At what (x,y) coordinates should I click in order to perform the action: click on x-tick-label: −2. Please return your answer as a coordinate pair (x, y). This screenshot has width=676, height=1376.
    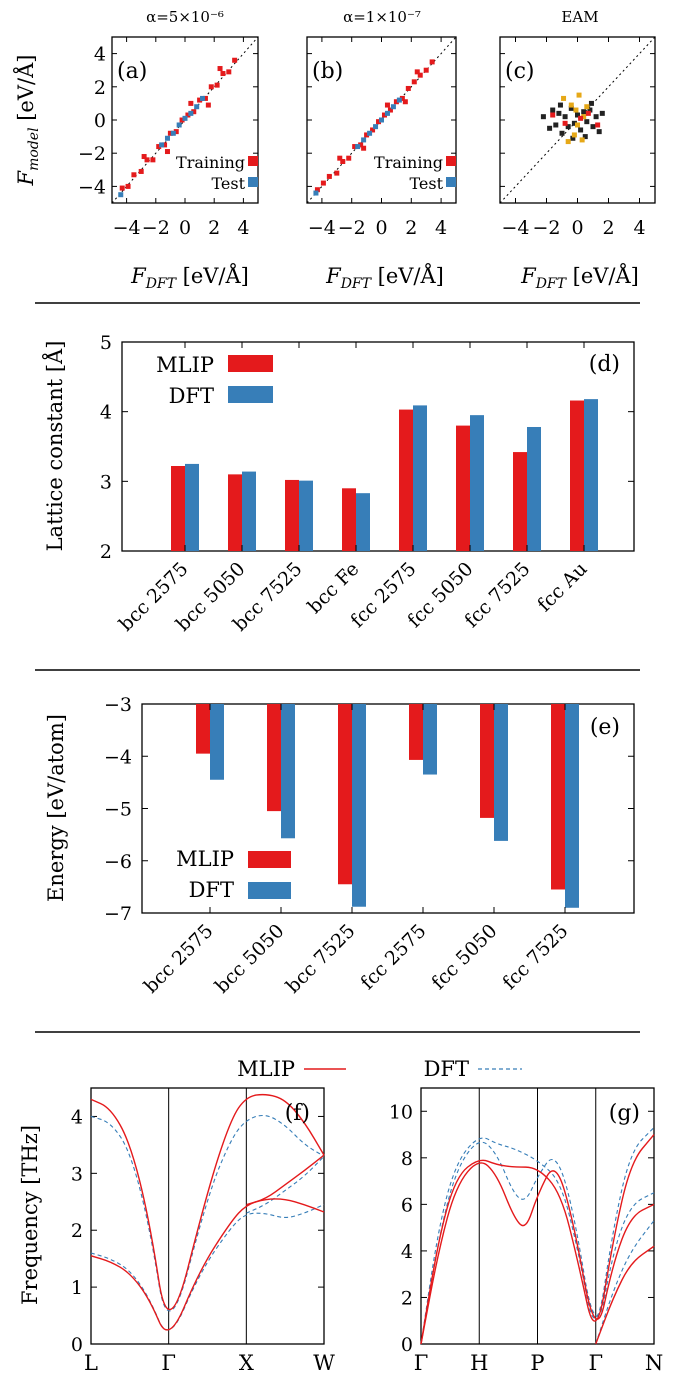
    Looking at the image, I should click on (352, 228).